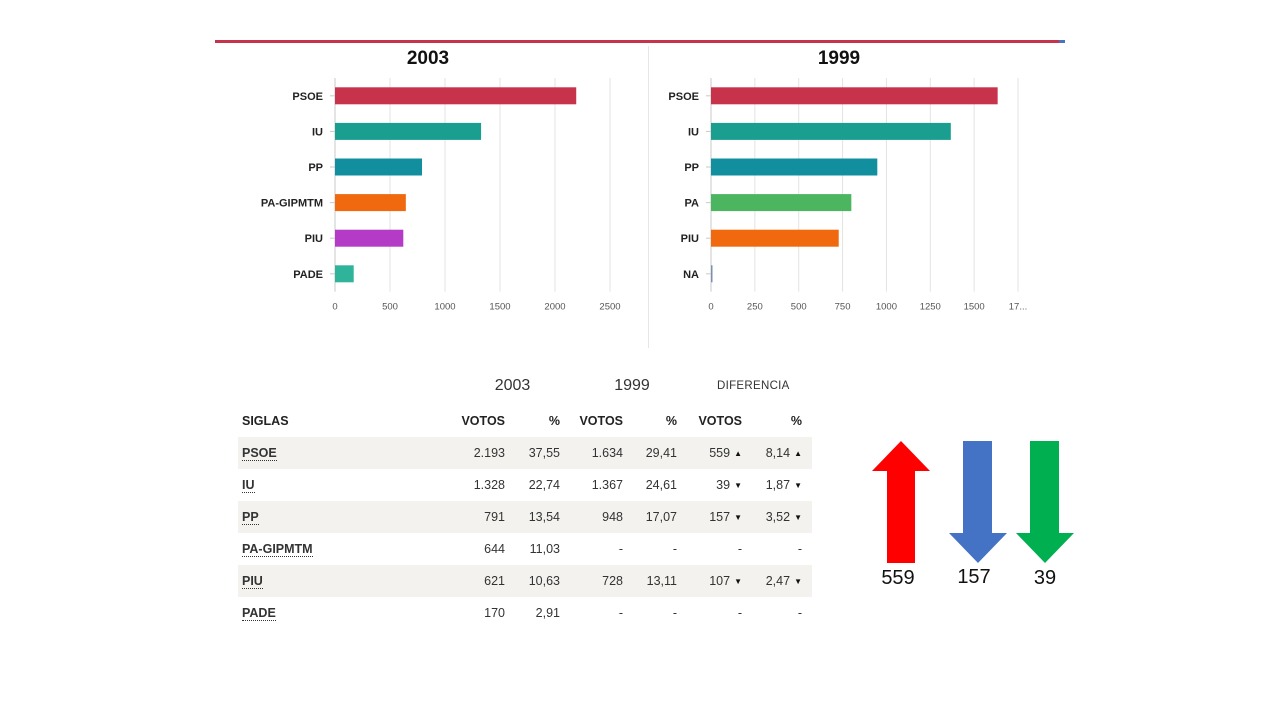 This screenshot has height=720, width=1280. Describe the element at coordinates (839, 58) in the screenshot. I see `chart-1999-title: 1999` at that location.